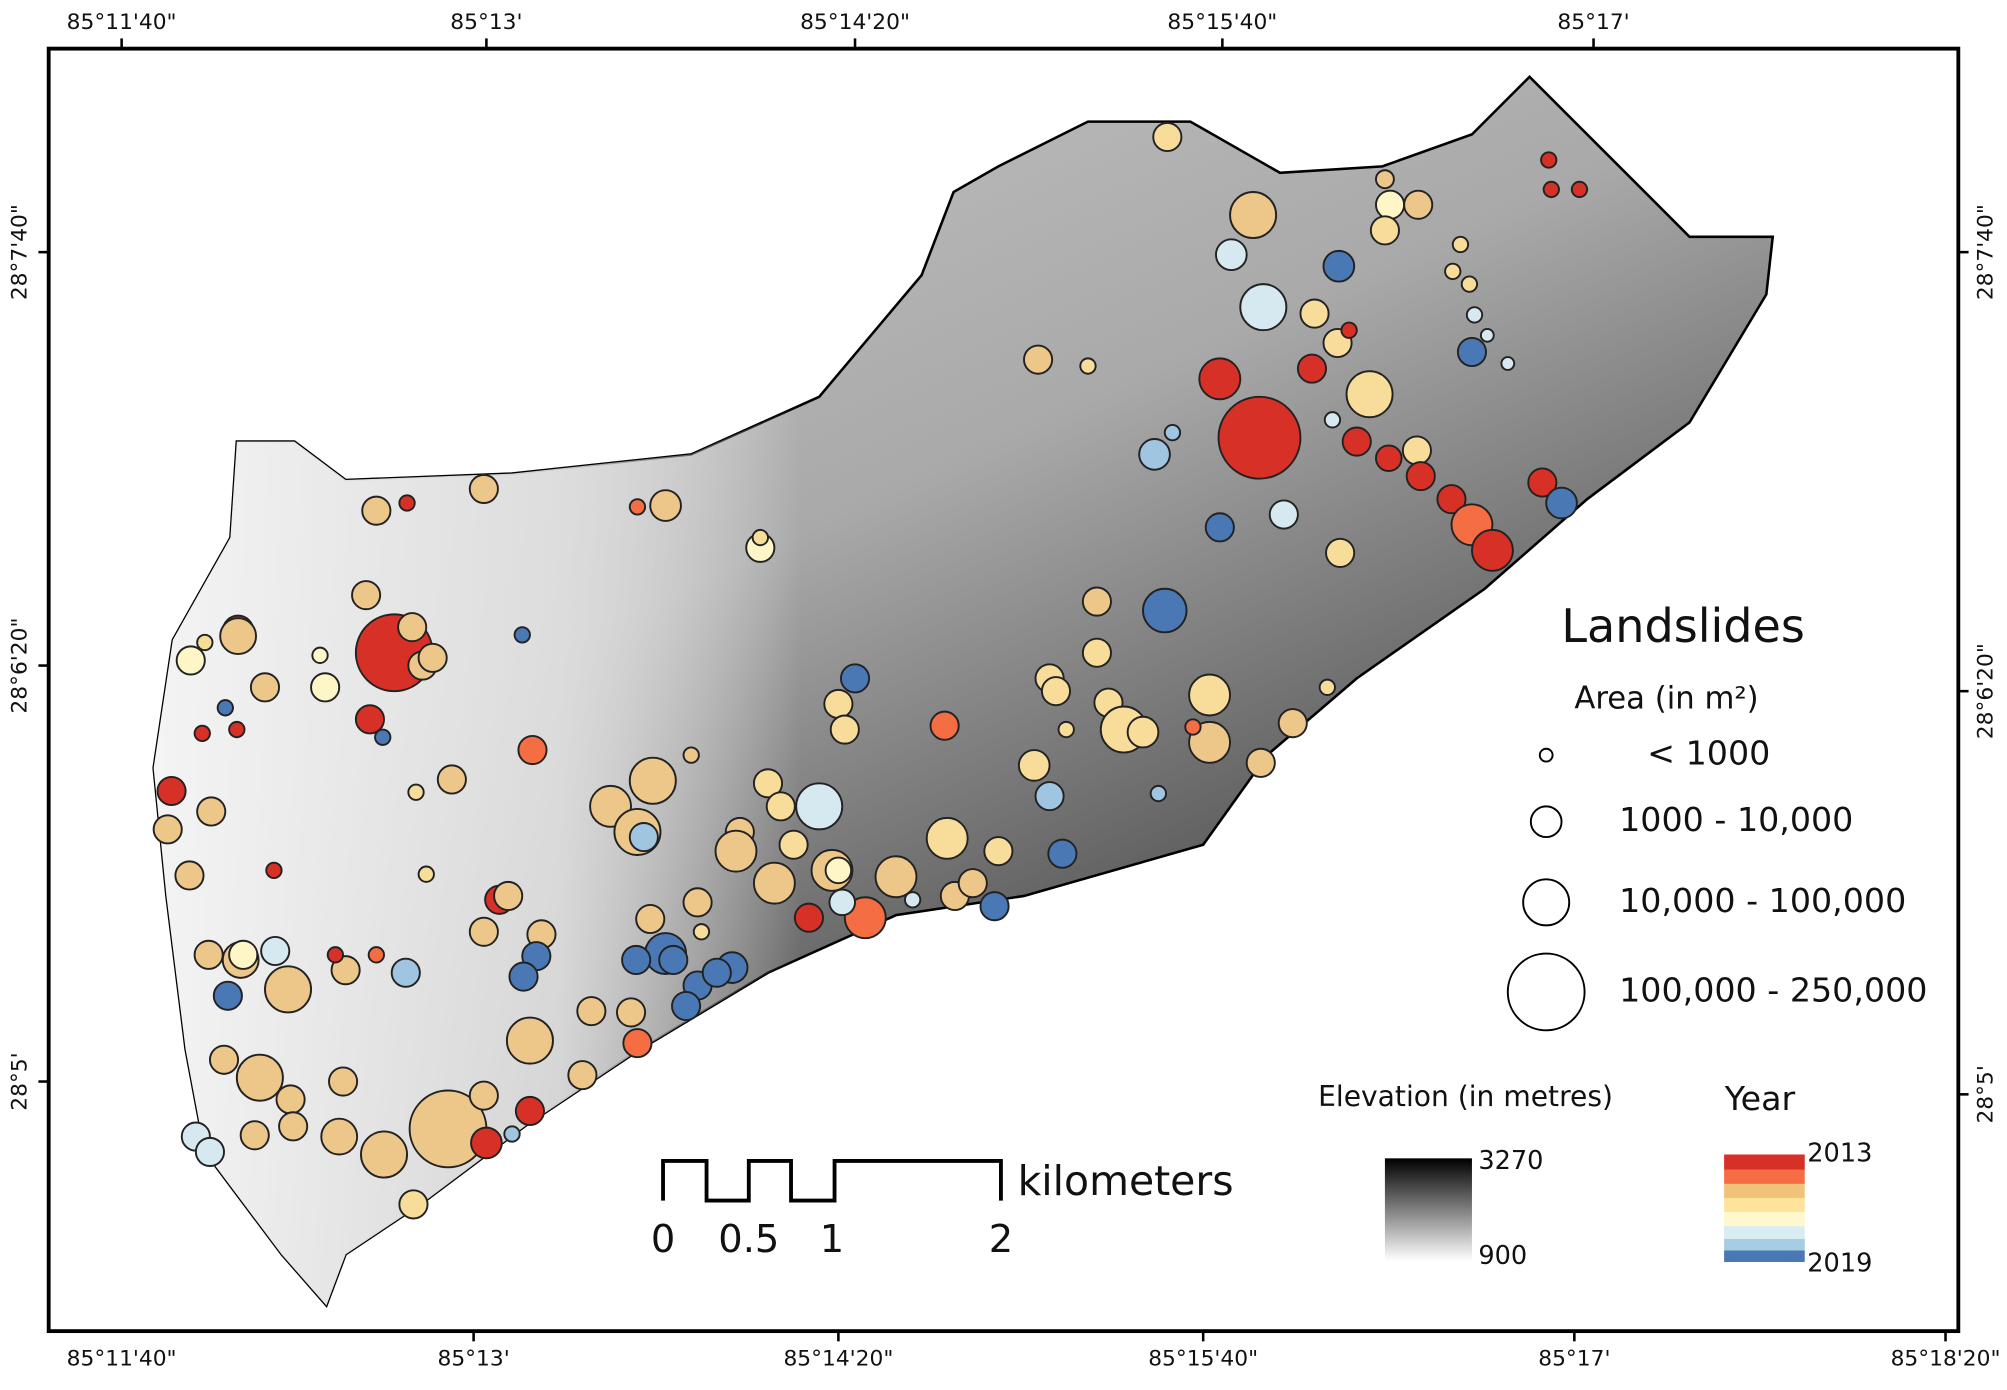  I want to click on top-coordinate: 85°15'40", so click(1222, 22).